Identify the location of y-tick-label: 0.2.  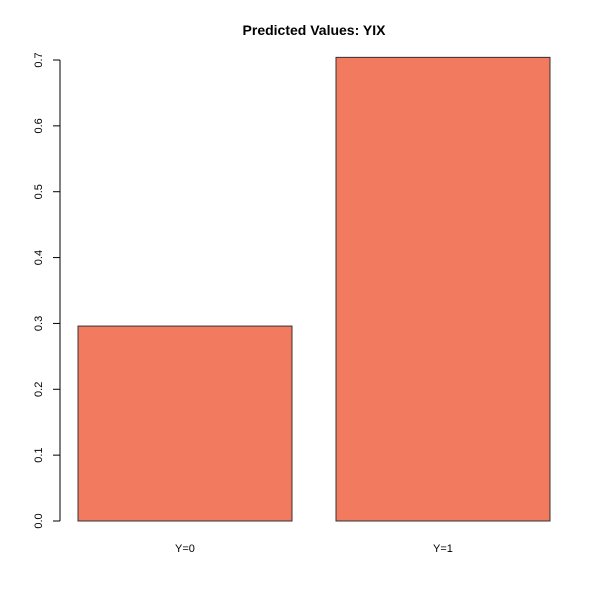
(39, 389).